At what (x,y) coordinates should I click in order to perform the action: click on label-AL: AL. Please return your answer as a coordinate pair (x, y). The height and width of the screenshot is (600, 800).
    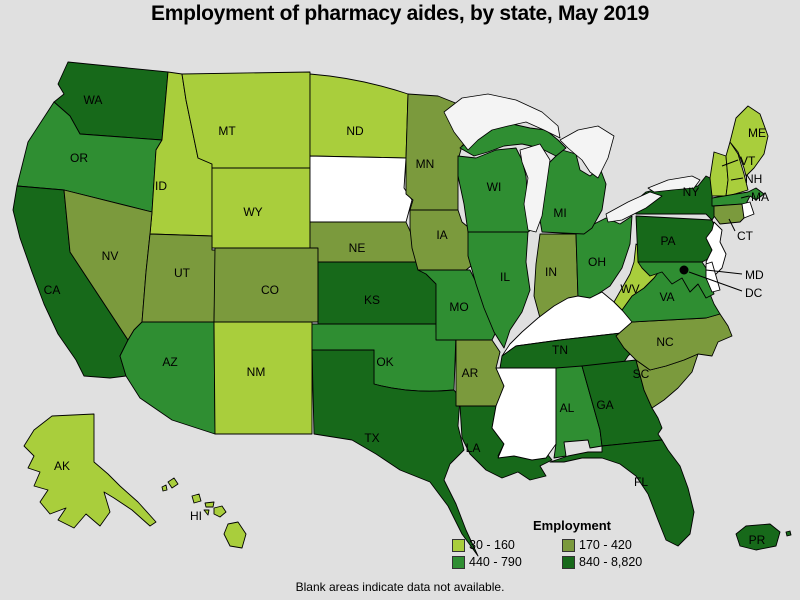
    Looking at the image, I should click on (567, 408).